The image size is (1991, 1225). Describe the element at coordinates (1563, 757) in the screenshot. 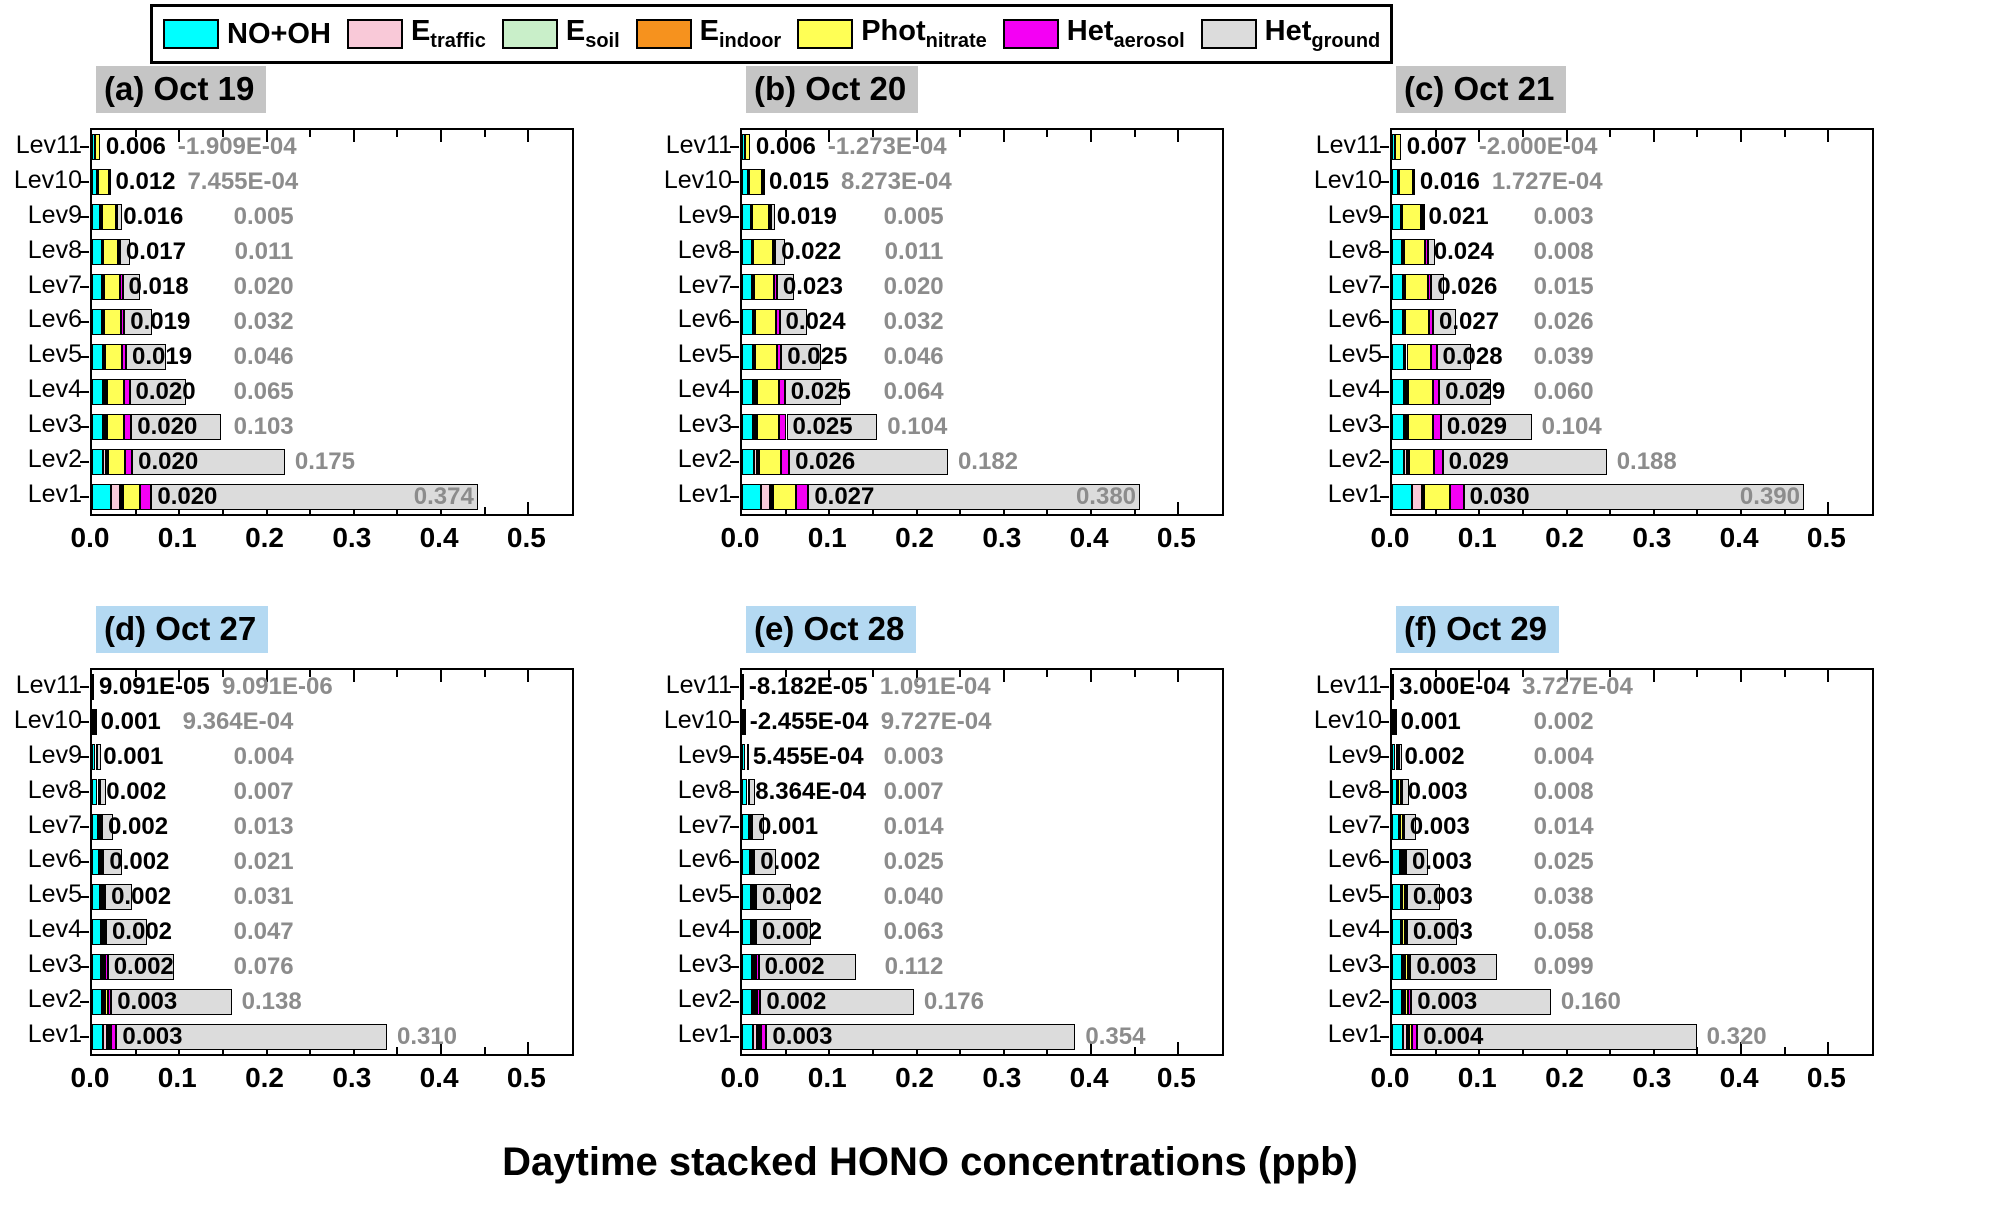

I see `value-label-het-ground: 0.004` at that location.